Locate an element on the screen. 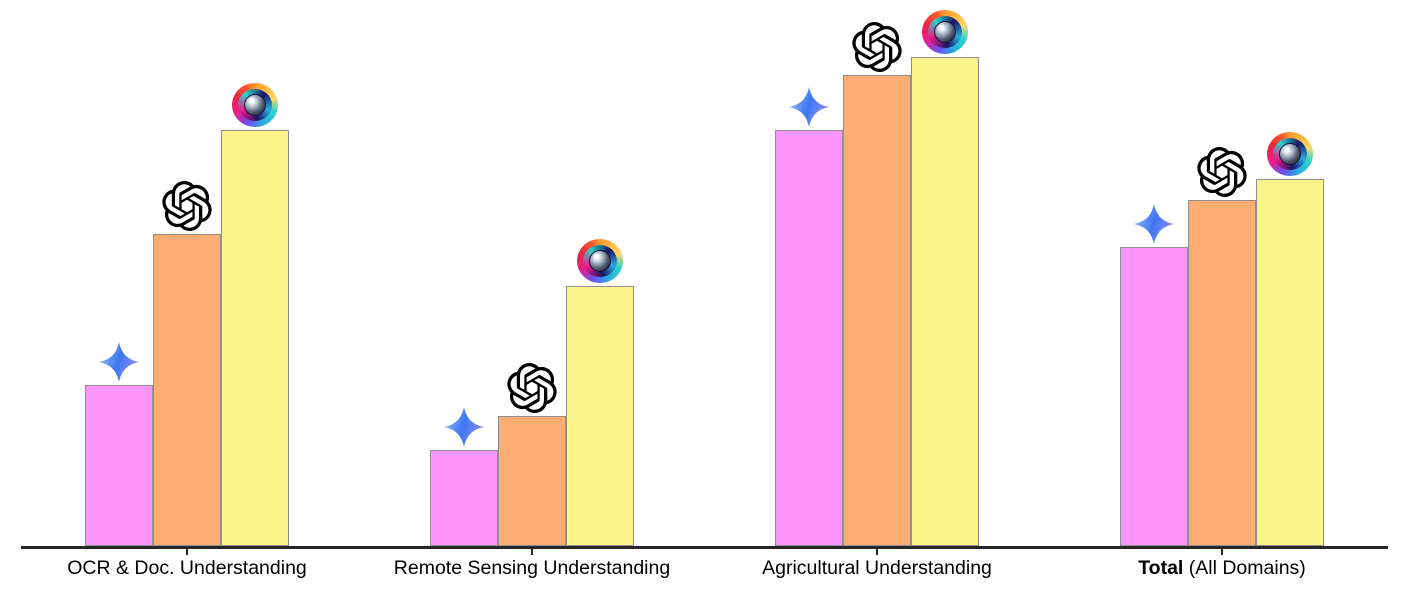  bar-column-openai-remote-sensing-understanding is located at coordinates (532, 454).